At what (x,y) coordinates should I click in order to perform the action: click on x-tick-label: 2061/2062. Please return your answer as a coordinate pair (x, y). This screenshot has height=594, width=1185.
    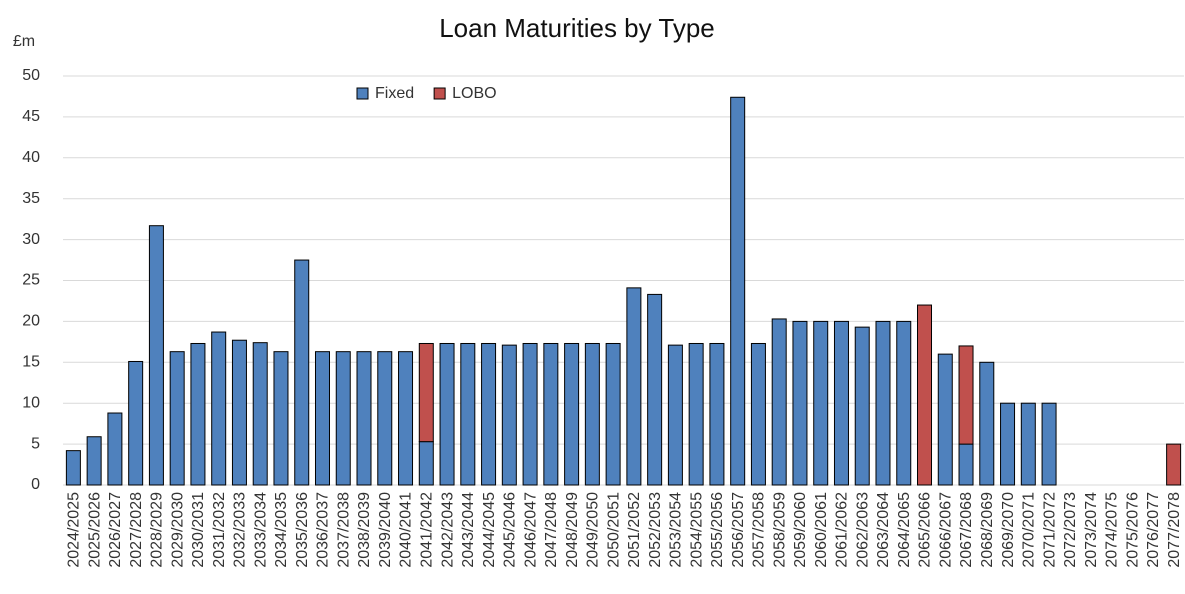
    Looking at the image, I should click on (842, 530).